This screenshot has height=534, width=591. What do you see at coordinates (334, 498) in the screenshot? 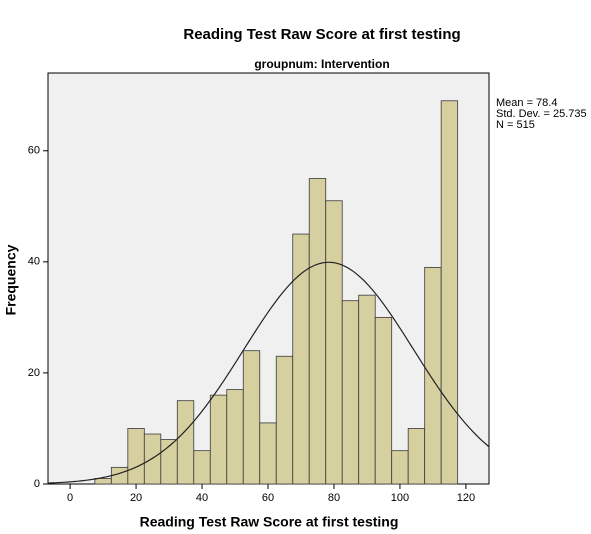
I see `x-tick-label: 80` at bounding box center [334, 498].